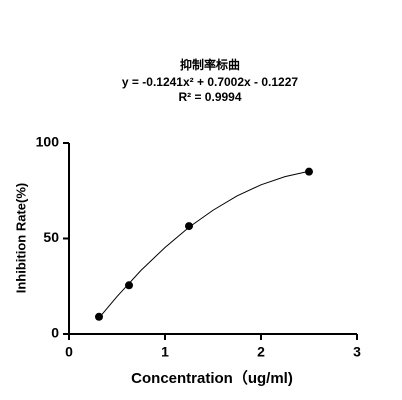  What do you see at coordinates (69, 352) in the screenshot?
I see `x-tick-label: 0` at bounding box center [69, 352].